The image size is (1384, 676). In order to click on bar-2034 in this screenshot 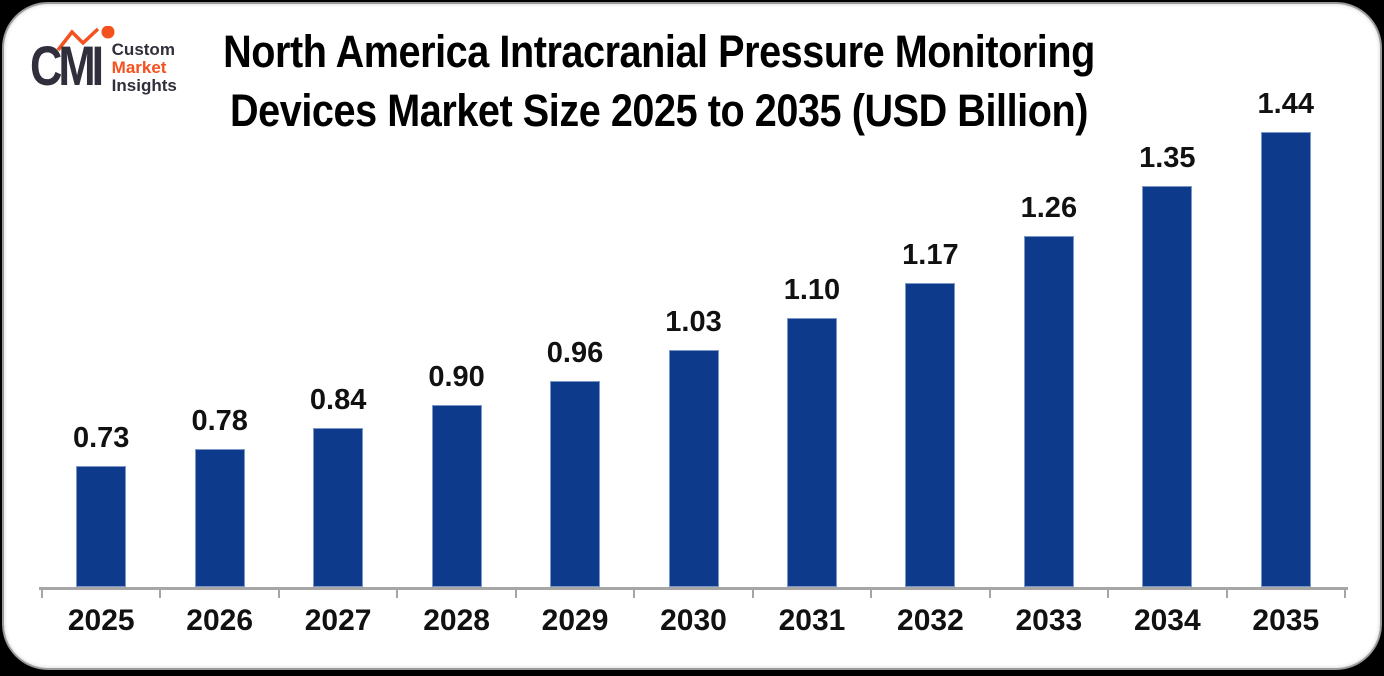, I will do `click(1167, 386)`.